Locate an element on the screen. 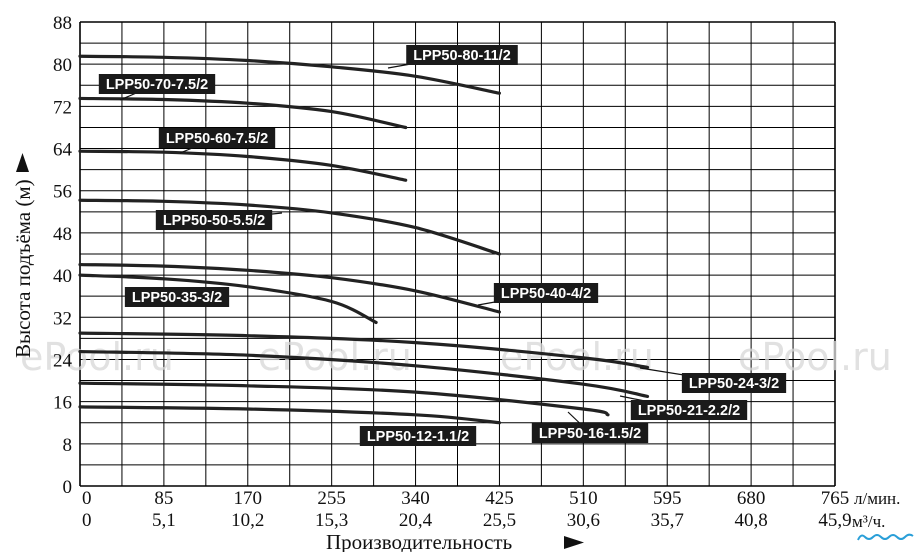  label-text: LPP50-16-1.5/2 is located at coordinates (590, 434).